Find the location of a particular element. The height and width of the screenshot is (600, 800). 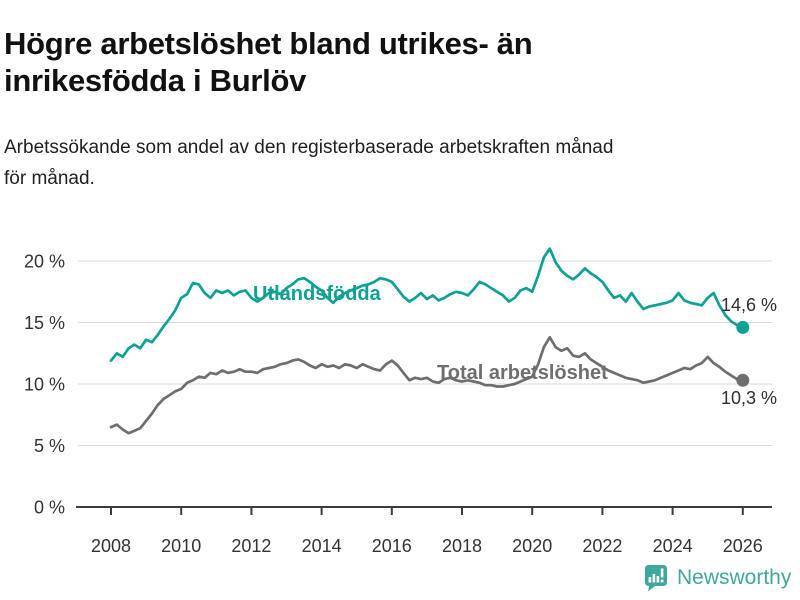

x-tick-label-2026: 2026 is located at coordinates (743, 546).